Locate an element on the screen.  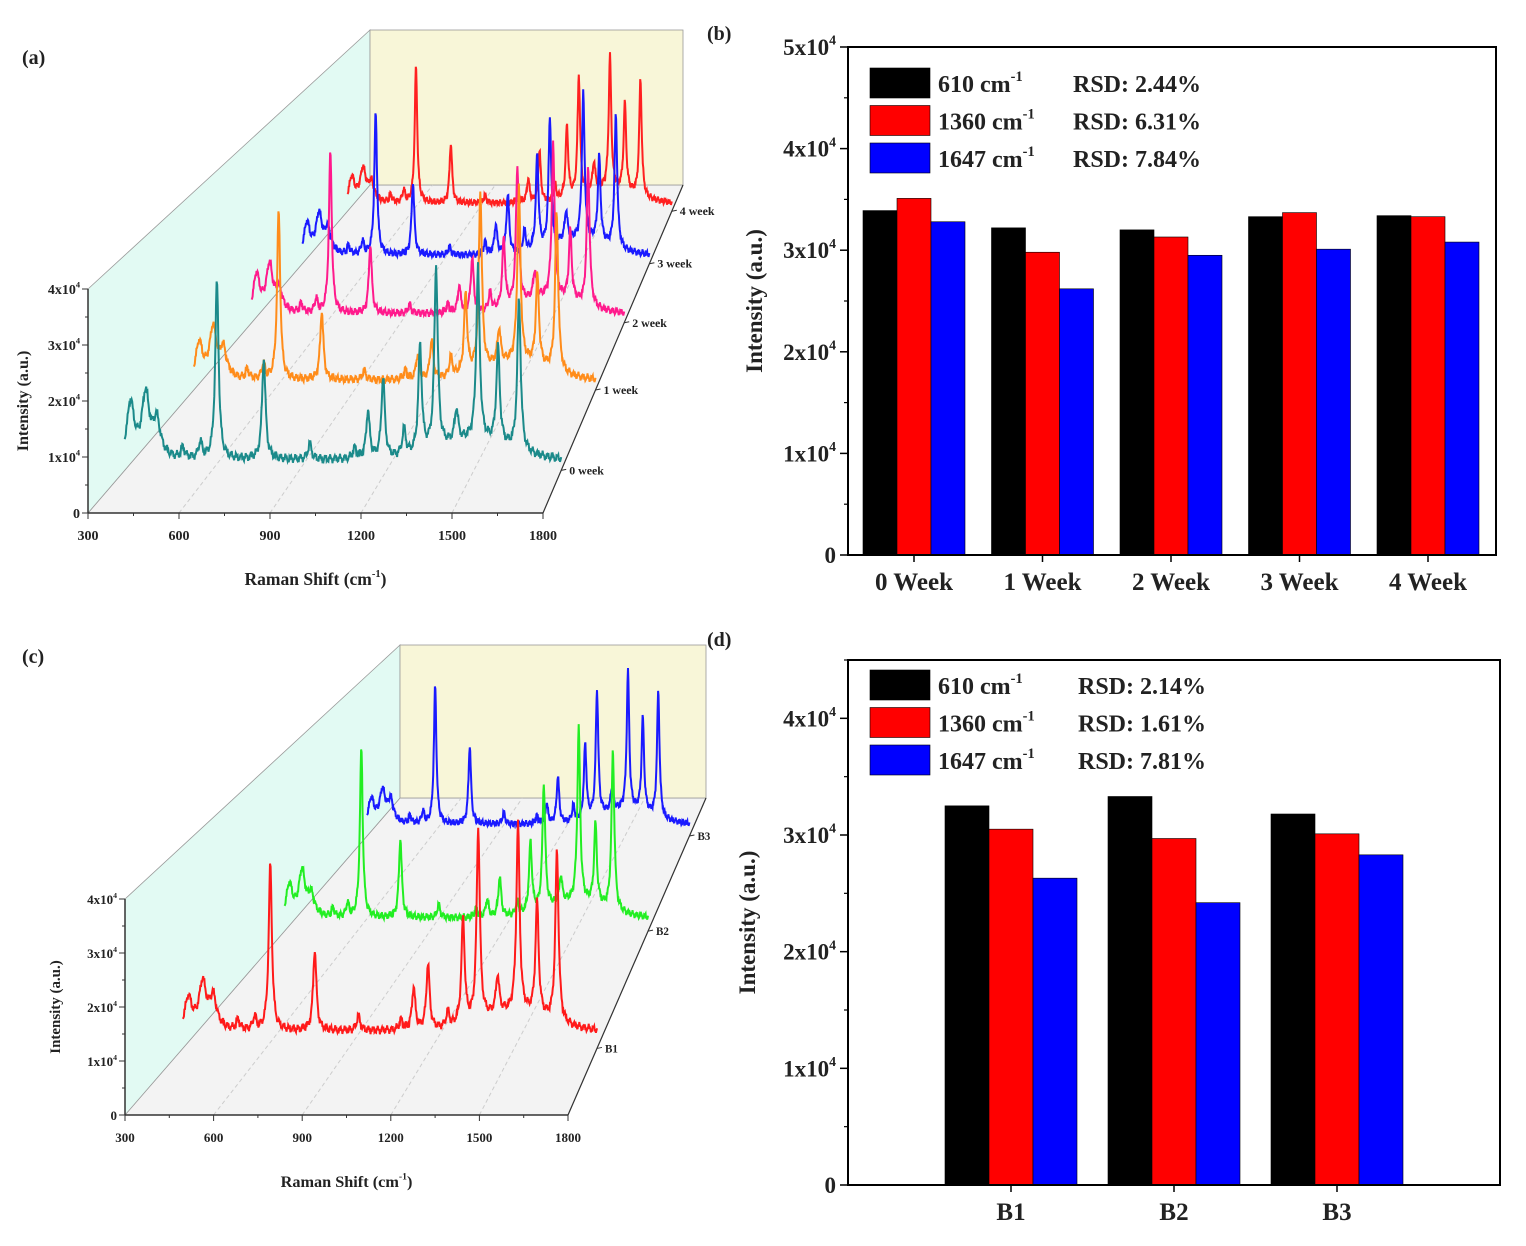
x-category-label: 2 Week is located at coordinates (1171, 582).